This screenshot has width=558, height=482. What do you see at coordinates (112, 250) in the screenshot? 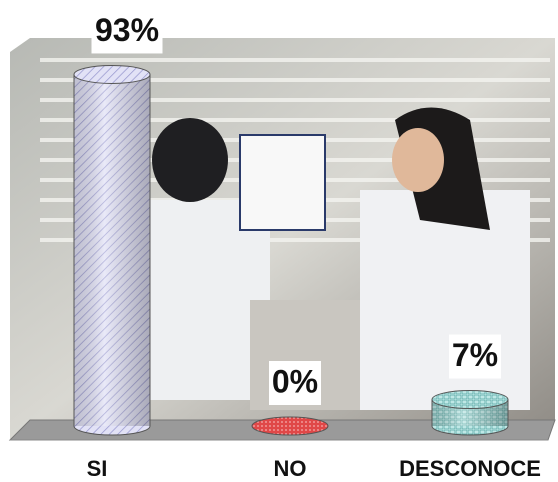
I see `cylinder-shade` at bounding box center [112, 250].